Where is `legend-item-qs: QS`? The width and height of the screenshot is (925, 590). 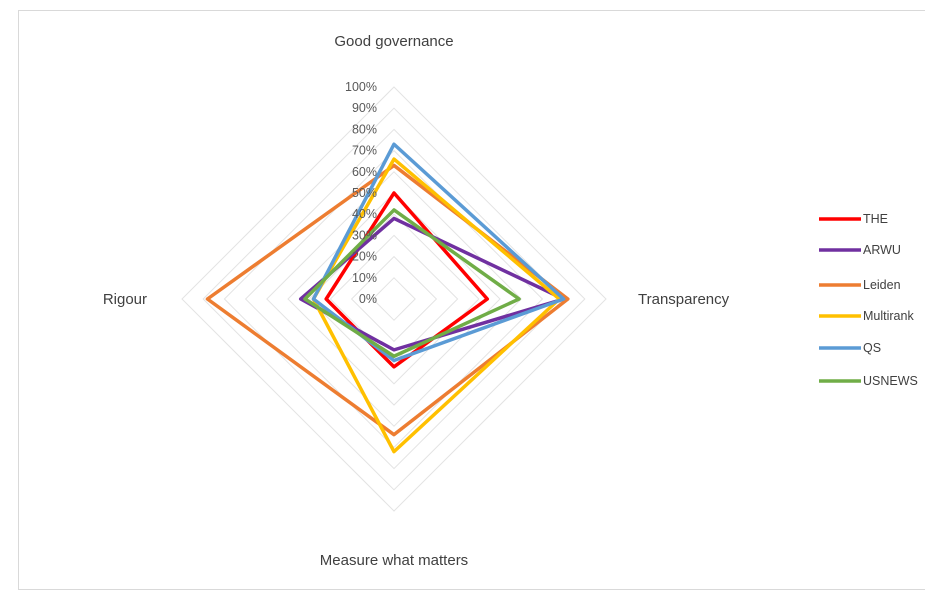 legend-item-qs: QS is located at coordinates (850, 348).